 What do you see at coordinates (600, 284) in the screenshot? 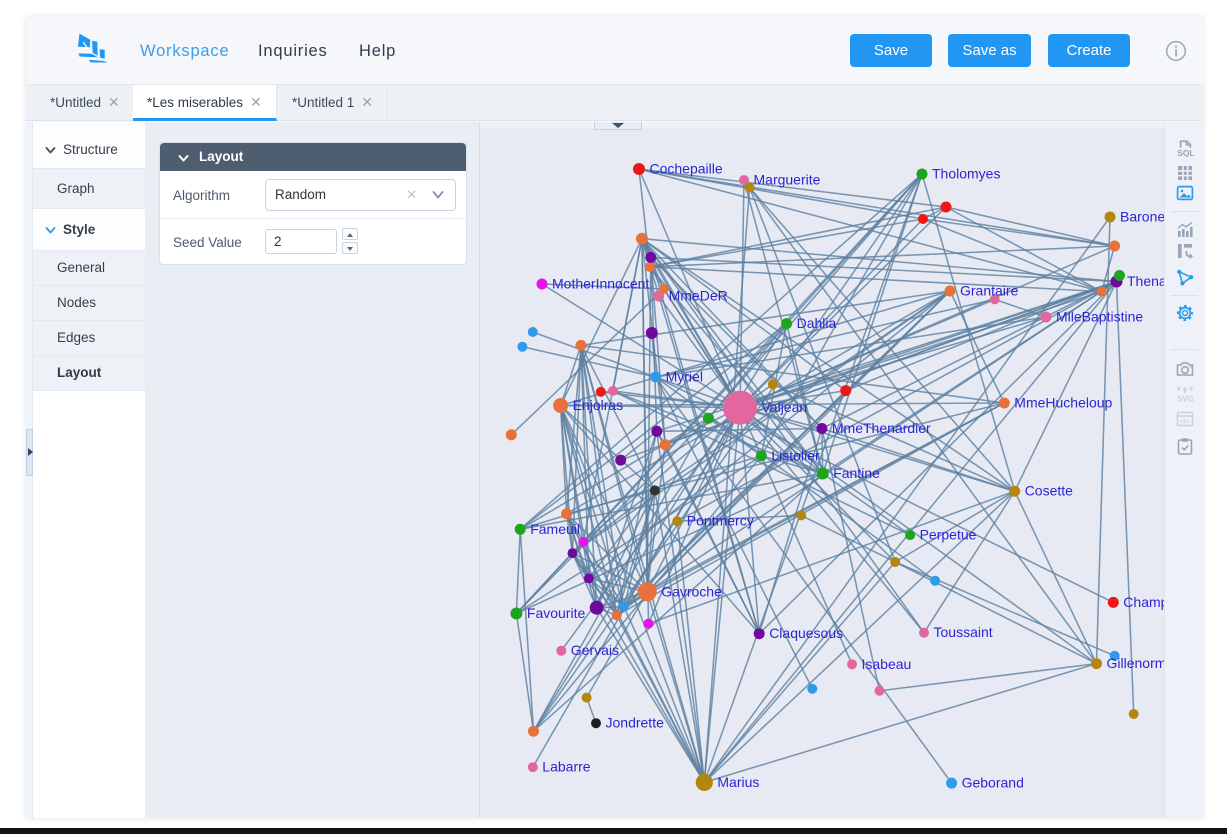
I see `svg-text: MotherInnocent` at bounding box center [600, 284].